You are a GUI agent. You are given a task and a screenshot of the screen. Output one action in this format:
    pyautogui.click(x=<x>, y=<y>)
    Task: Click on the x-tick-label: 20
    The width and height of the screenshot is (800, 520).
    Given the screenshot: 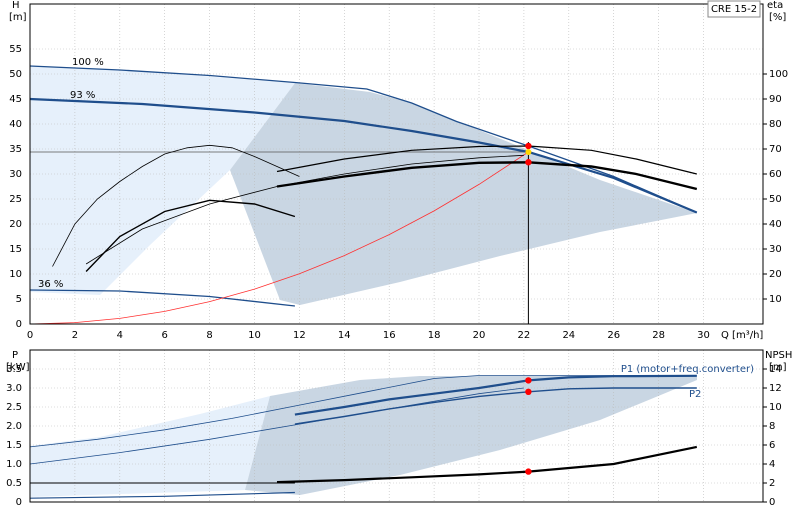 What is the action you would take?
    pyautogui.click(x=479, y=335)
    